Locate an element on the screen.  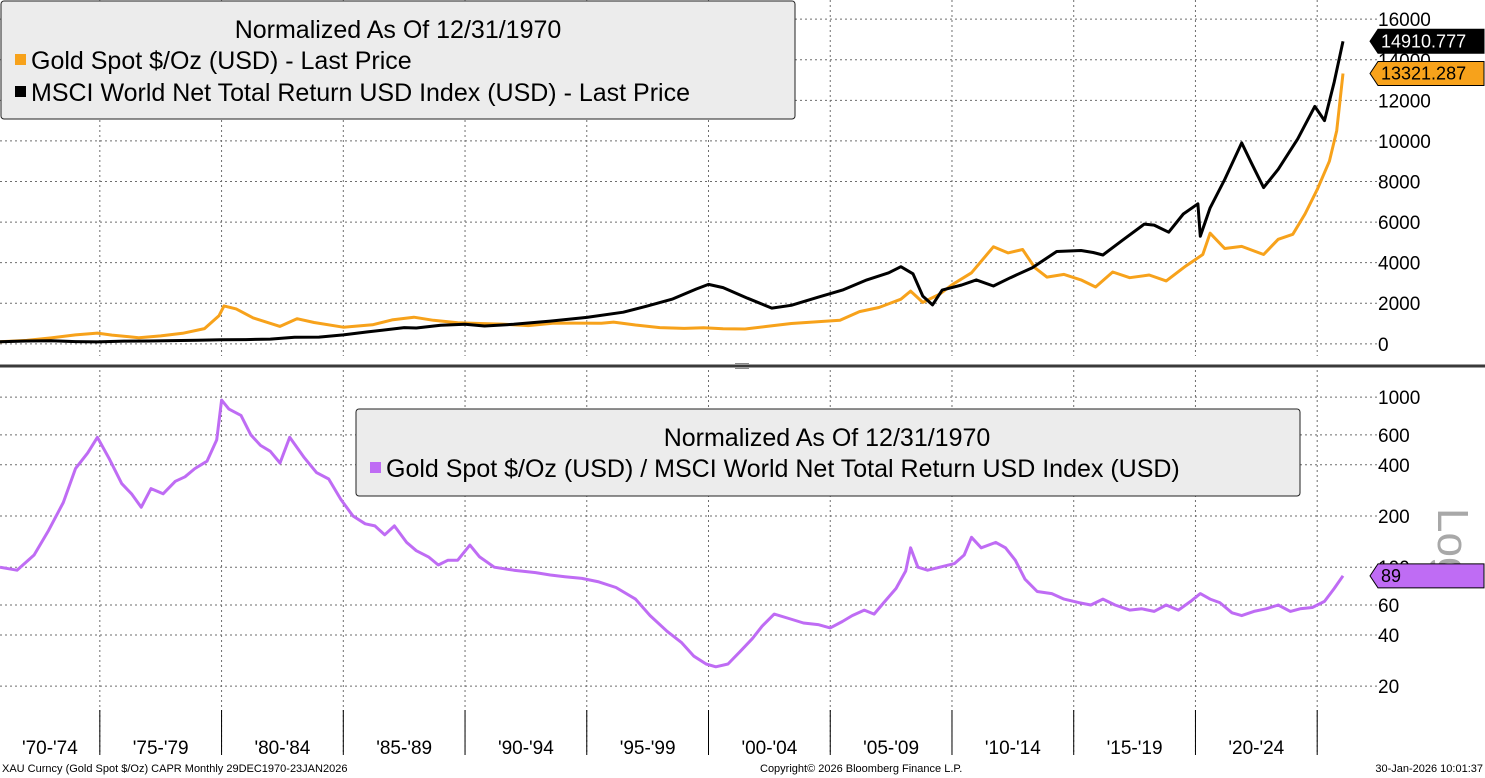
x-tick-label: '80-'84 is located at coordinates (282, 748).